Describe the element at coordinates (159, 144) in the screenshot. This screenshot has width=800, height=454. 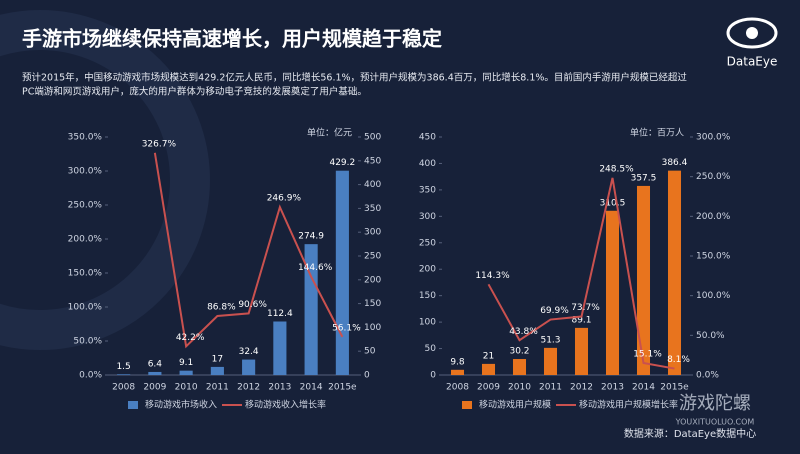
I see `line-value-label: 326.7%` at that location.